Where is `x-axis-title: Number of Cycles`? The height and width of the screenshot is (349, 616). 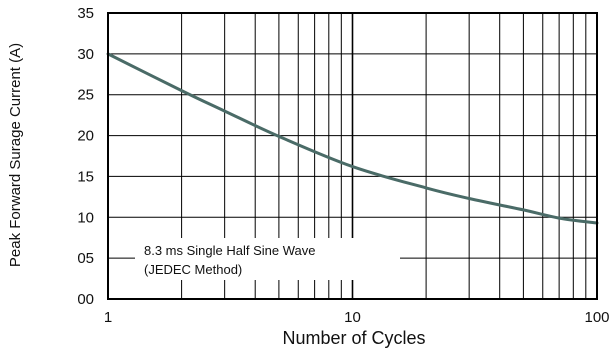
x-axis-title: Number of Cycles is located at coordinates (353, 338).